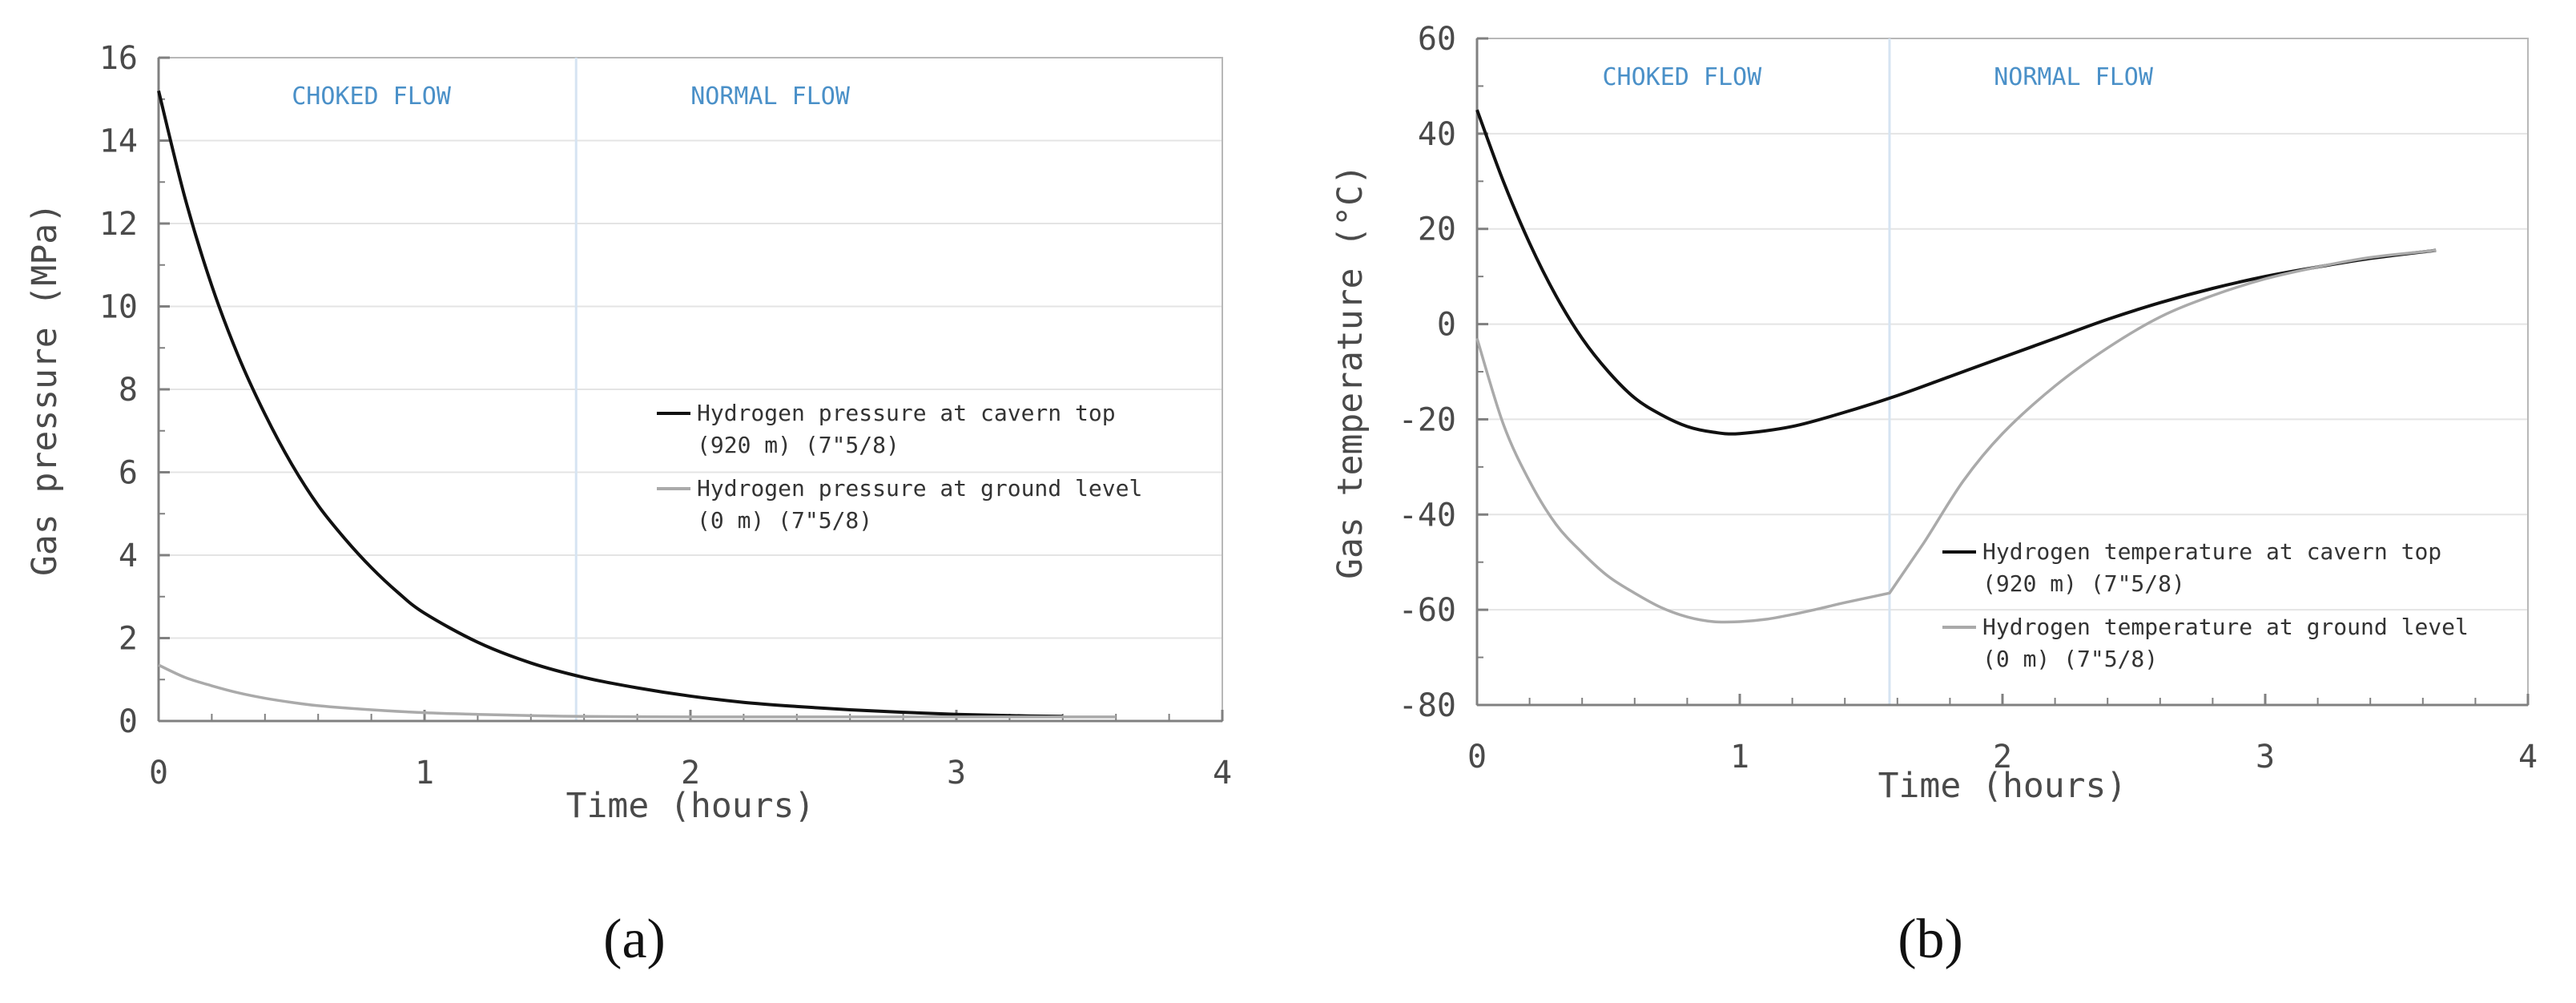 The image size is (2576, 1003). I want to click on y-tick-label: -60, so click(1427, 610).